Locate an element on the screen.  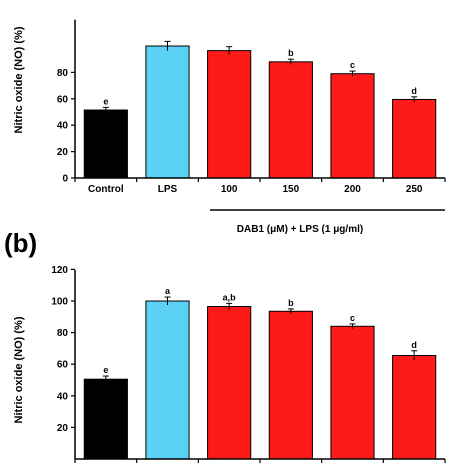
panel-b-significance-4: c is located at coordinates (352, 318).